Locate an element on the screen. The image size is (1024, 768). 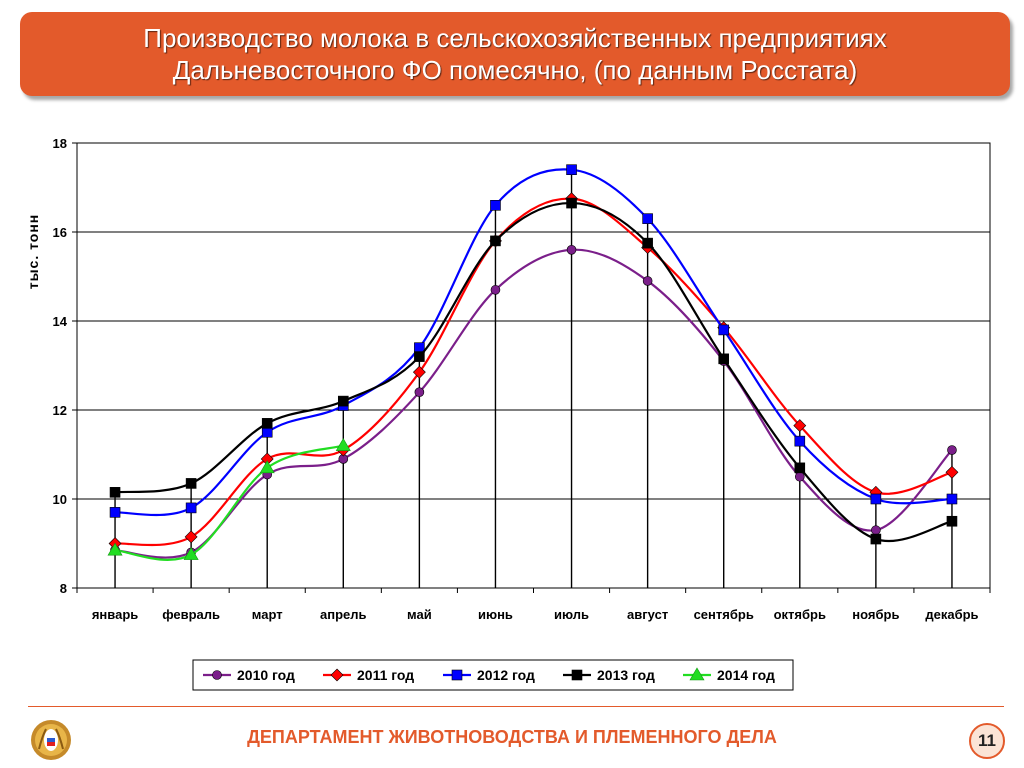
legend: 2010 год 2011 год 2012 год 2013 год 2014 год is located at coordinates (493, 675).